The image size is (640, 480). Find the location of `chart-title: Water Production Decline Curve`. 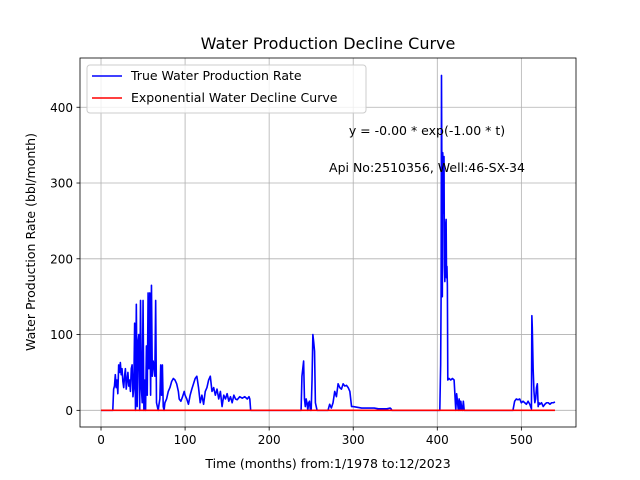

chart-title: Water Production Decline Curve is located at coordinates (328, 43).